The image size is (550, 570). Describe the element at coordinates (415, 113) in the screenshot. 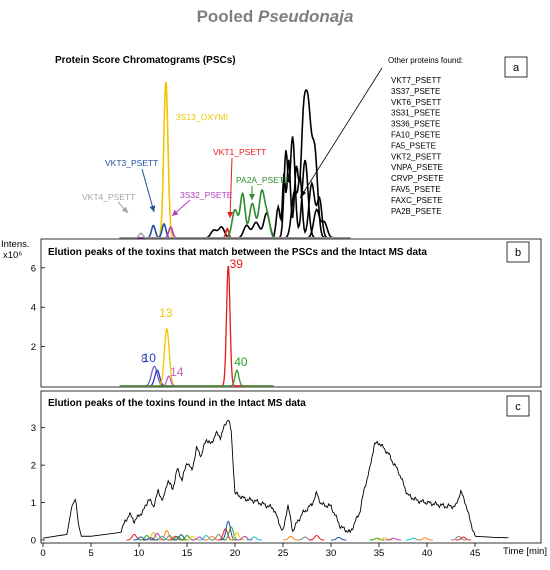

I see `other-protein-item: 3S31_PSETE` at that location.